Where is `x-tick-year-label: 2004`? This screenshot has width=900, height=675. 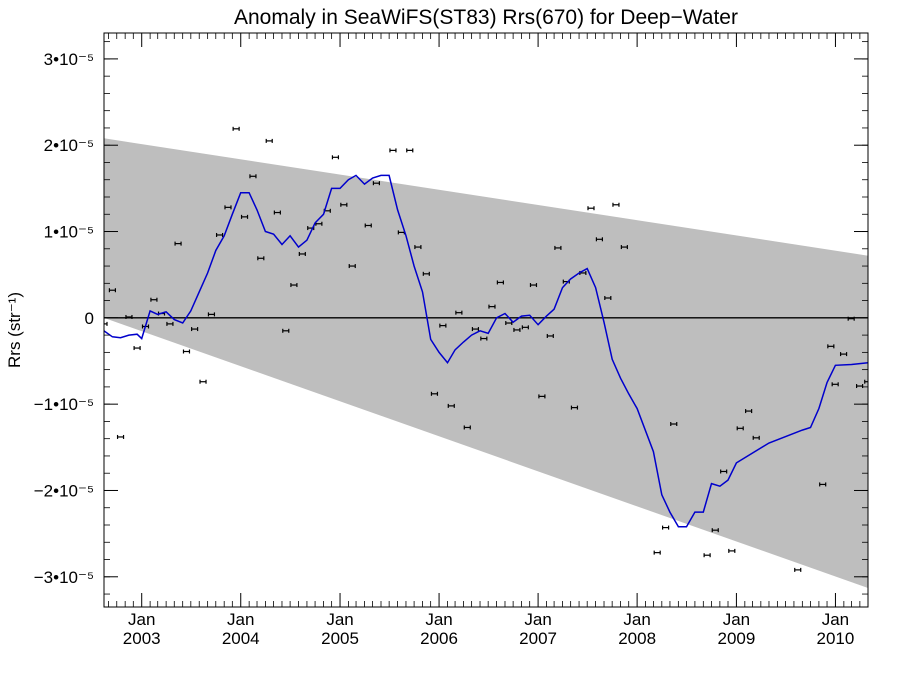 x-tick-year-label: 2004 is located at coordinates (241, 638).